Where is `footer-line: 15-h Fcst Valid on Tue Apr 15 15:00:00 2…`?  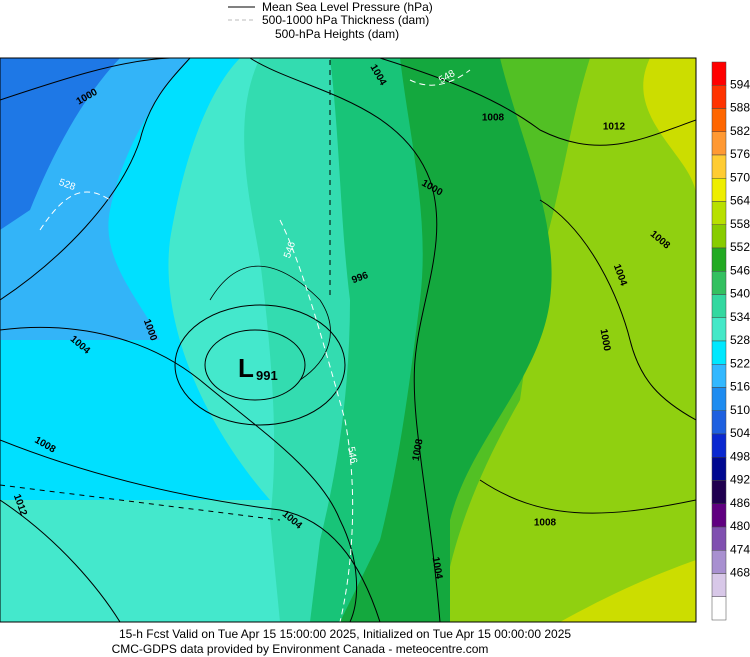 footer-line: 15-h Fcst Valid on Tue Apr 15 15:00:00 2… is located at coordinates (345, 634).